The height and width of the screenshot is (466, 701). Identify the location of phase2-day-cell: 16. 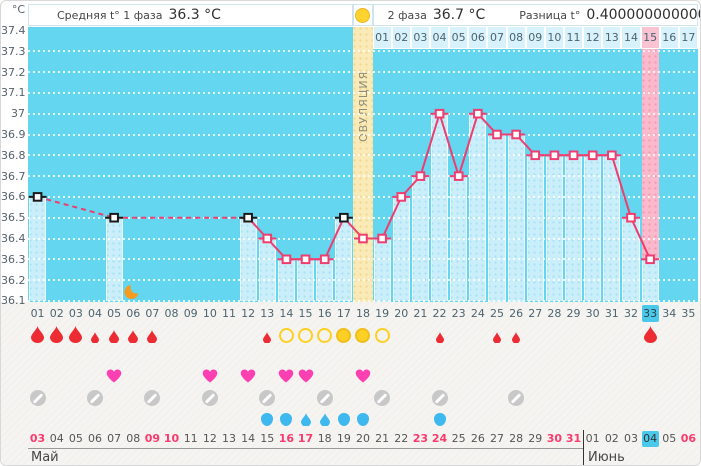
(669, 37).